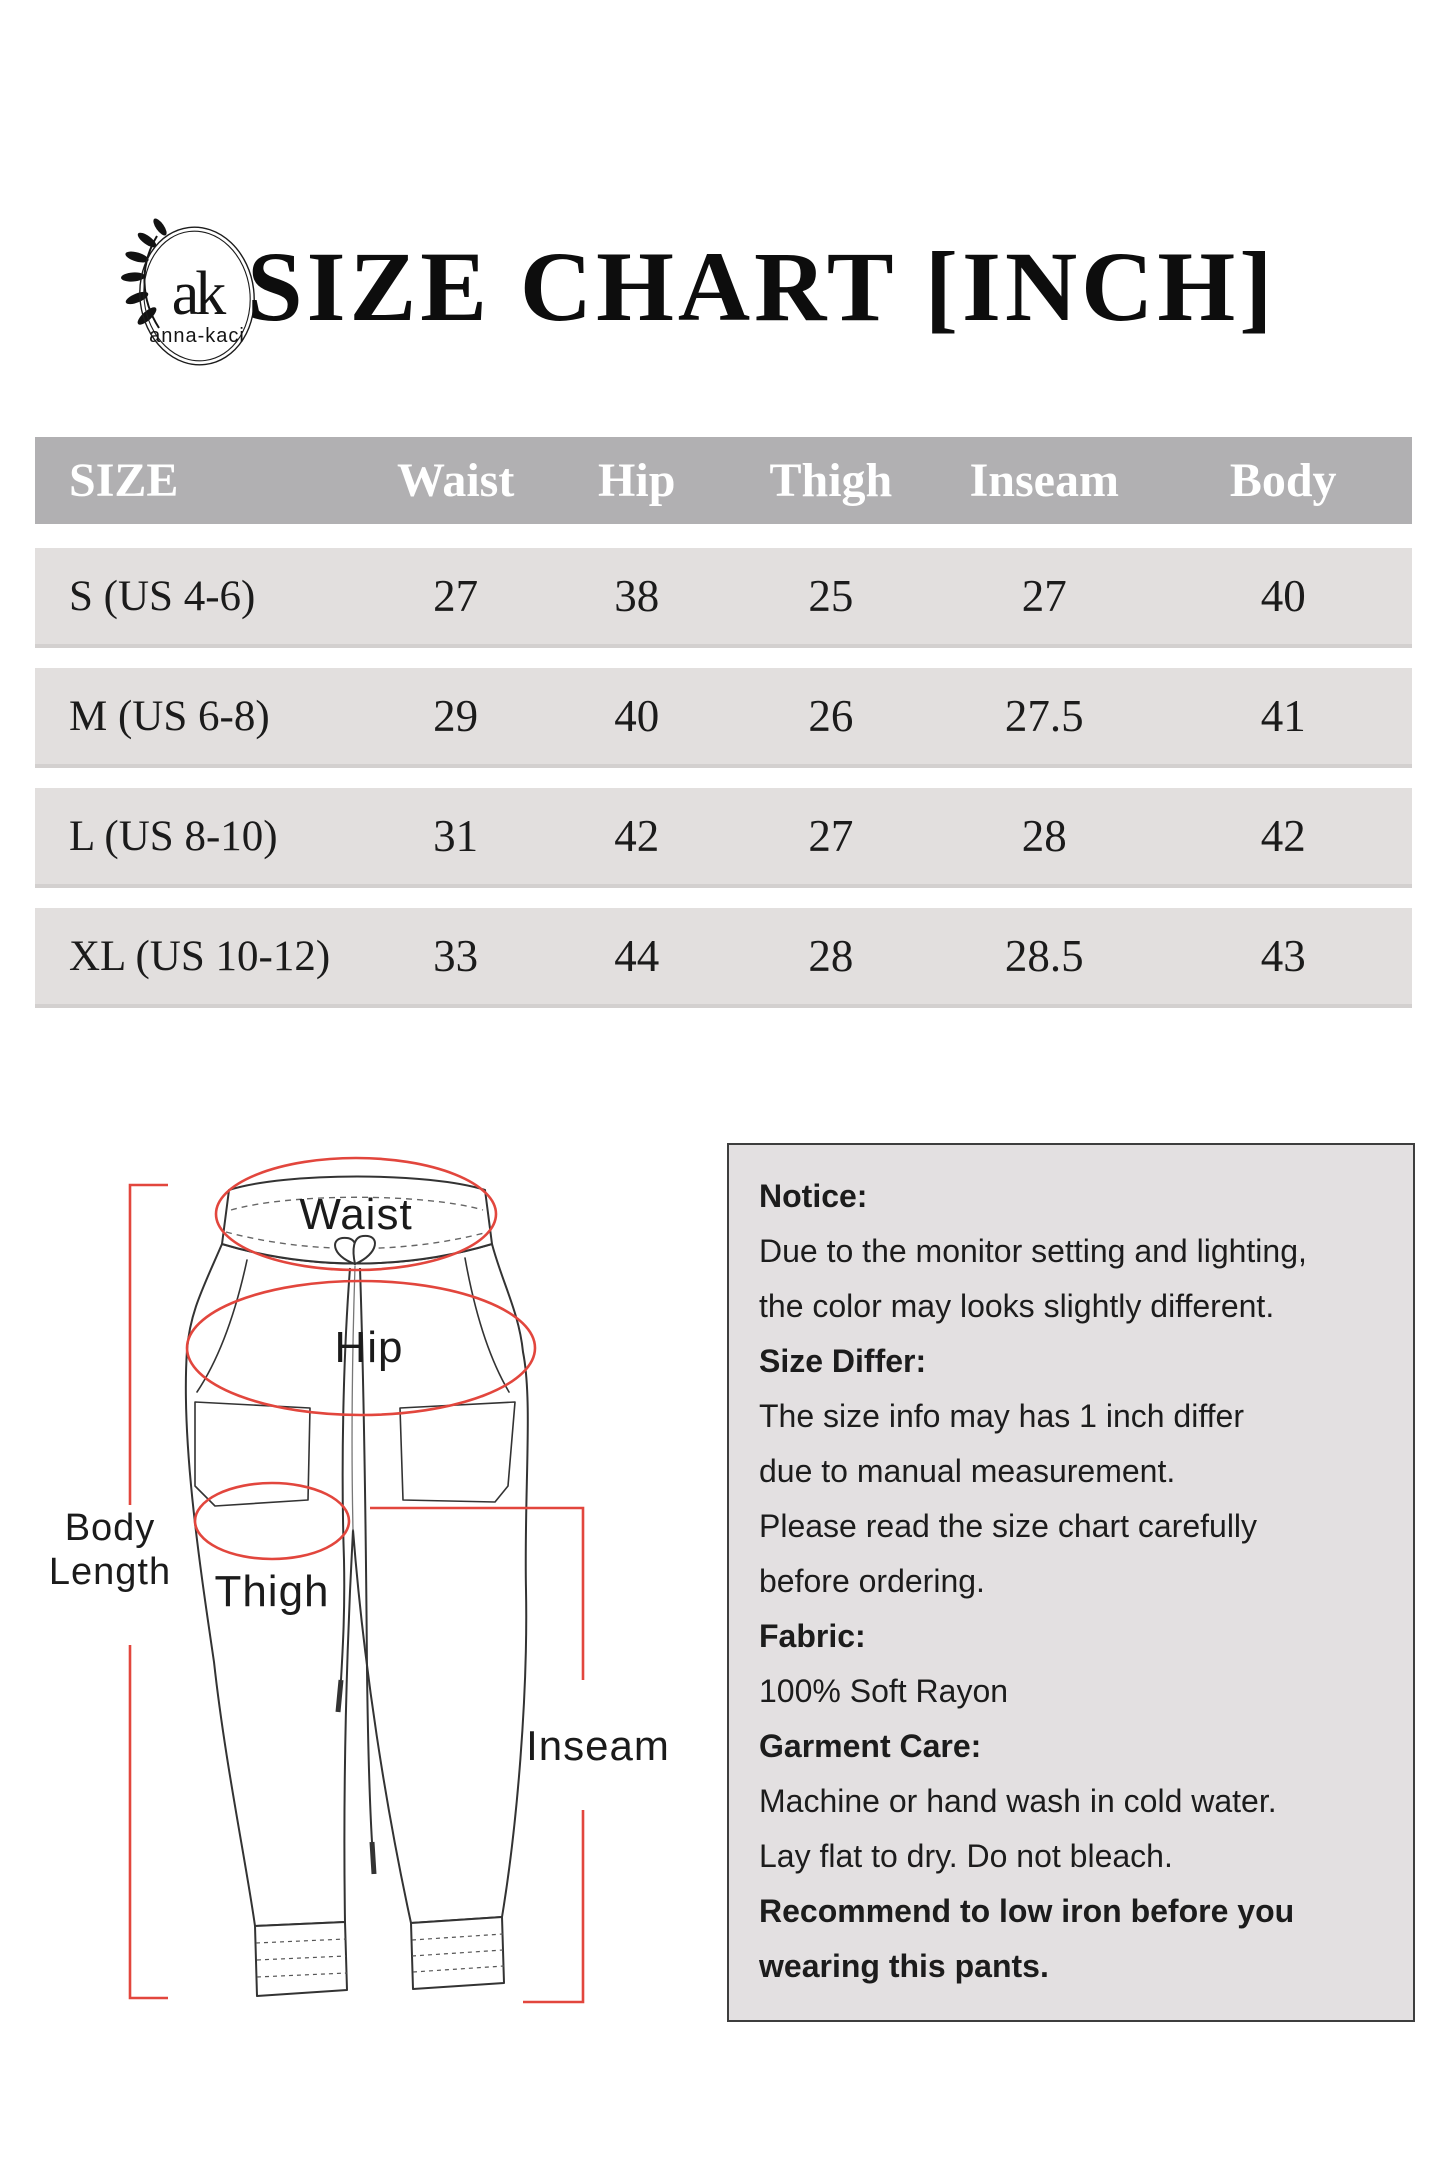  I want to click on measurement-markers, so click(356, 1580).